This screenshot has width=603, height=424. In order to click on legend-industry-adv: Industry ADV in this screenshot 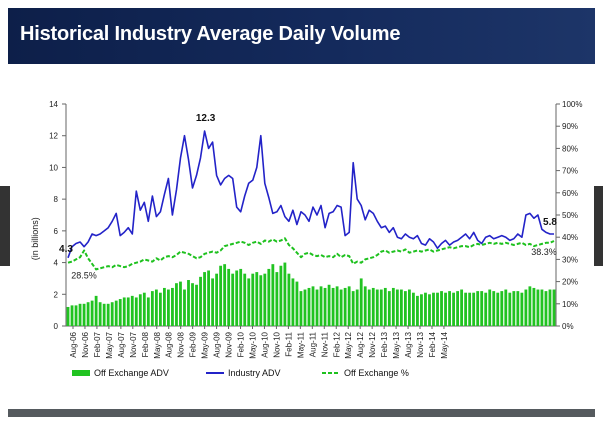, I will do `click(243, 373)`.